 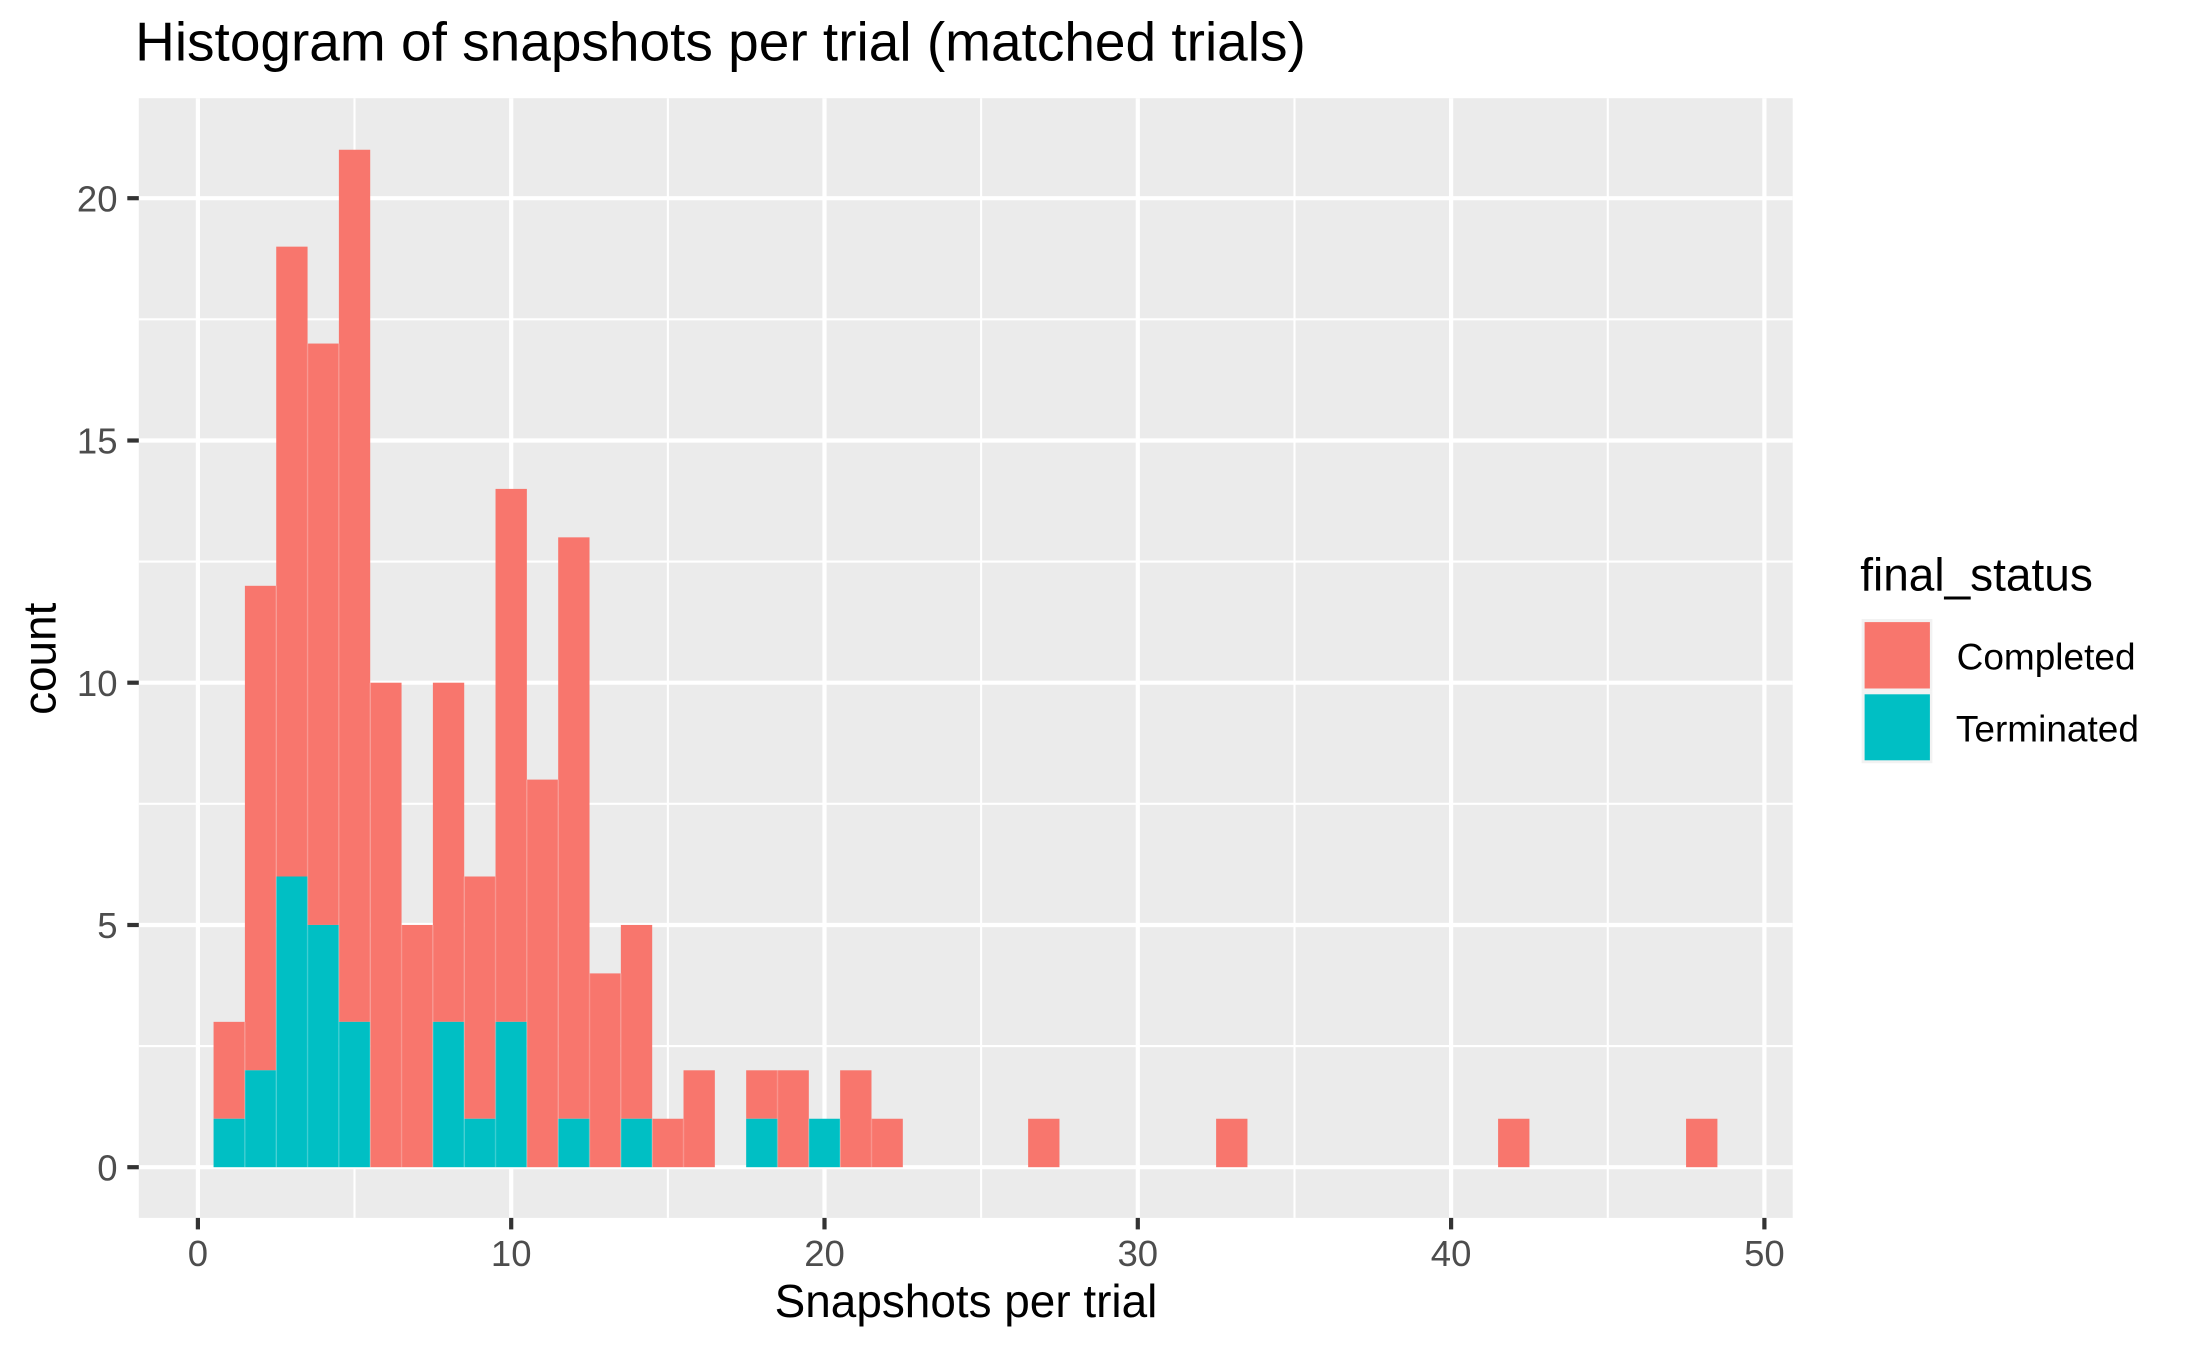 What do you see at coordinates (1976, 575) in the screenshot?
I see `svg-text: final_status` at bounding box center [1976, 575].